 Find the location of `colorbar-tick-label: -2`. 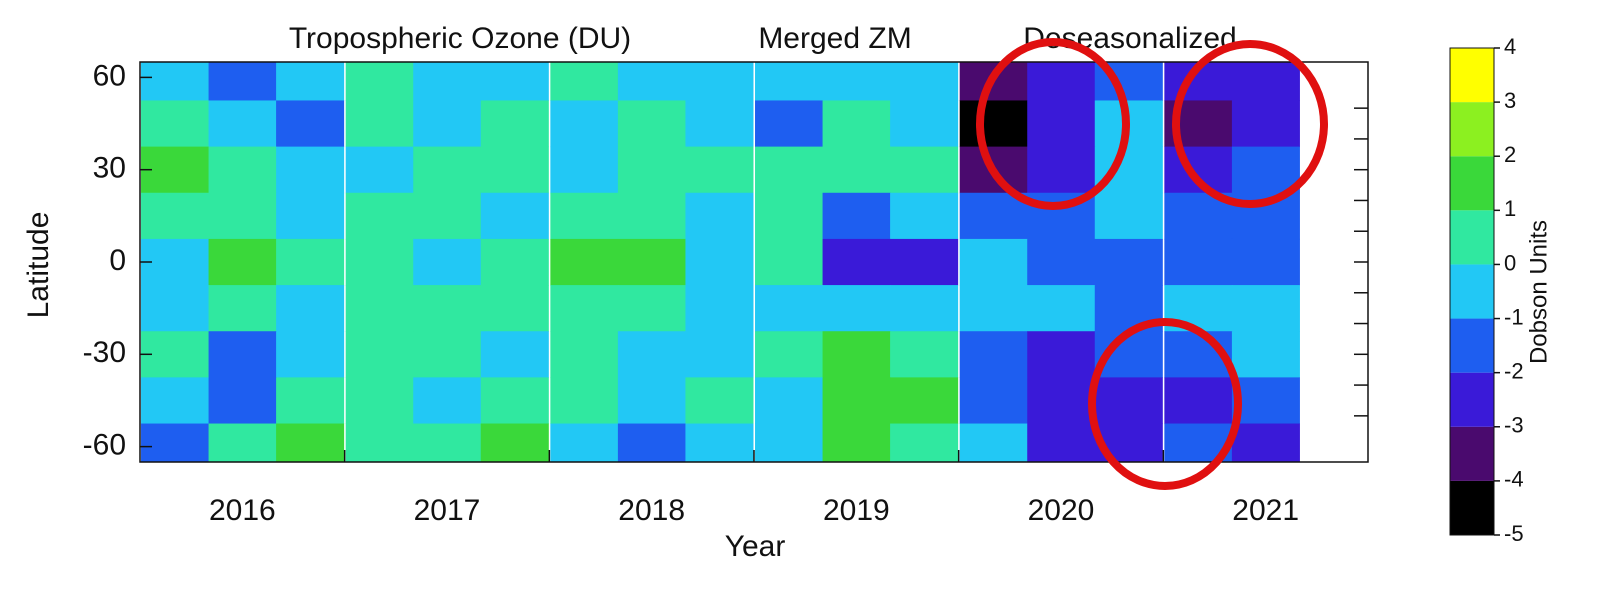

colorbar-tick-label: -2 is located at coordinates (1514, 370).